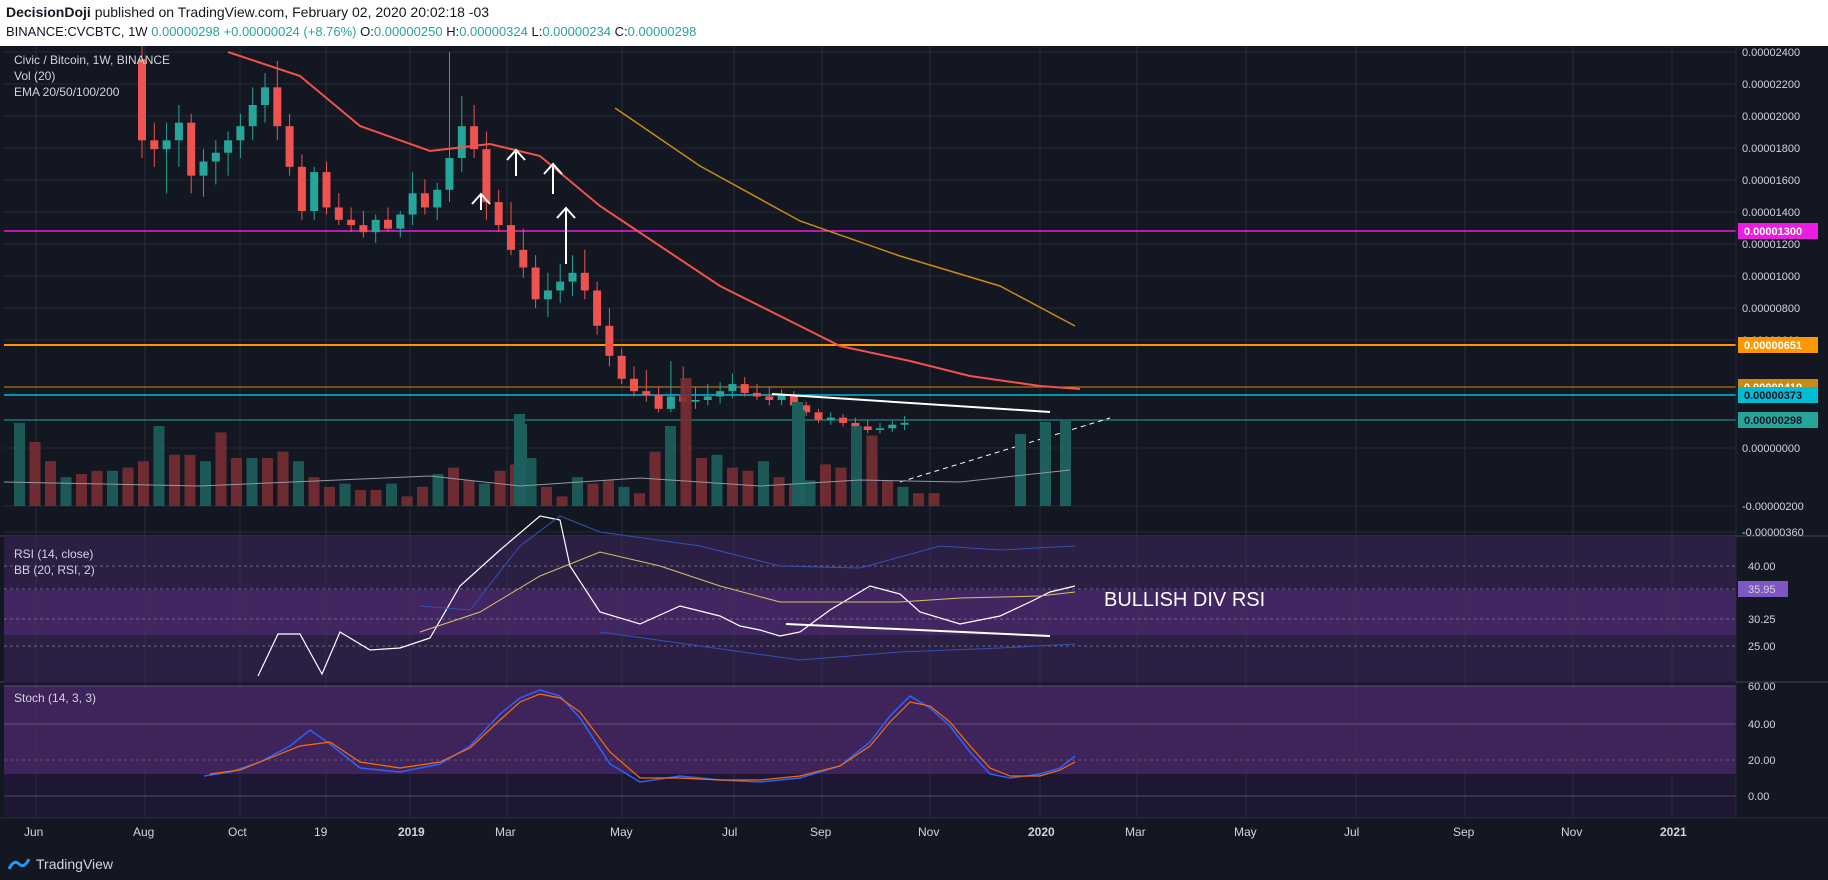  I want to click on stoch-tick-label: 0.00, so click(1758, 797).